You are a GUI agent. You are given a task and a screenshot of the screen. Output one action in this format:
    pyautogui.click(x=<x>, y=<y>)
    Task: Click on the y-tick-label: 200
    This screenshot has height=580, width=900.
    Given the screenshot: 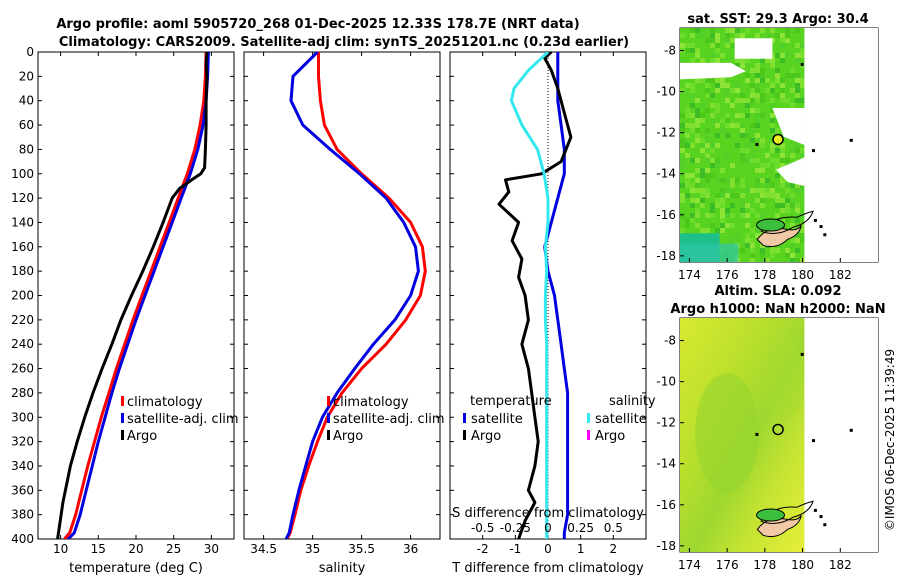 What is the action you would take?
    pyautogui.click(x=22, y=296)
    